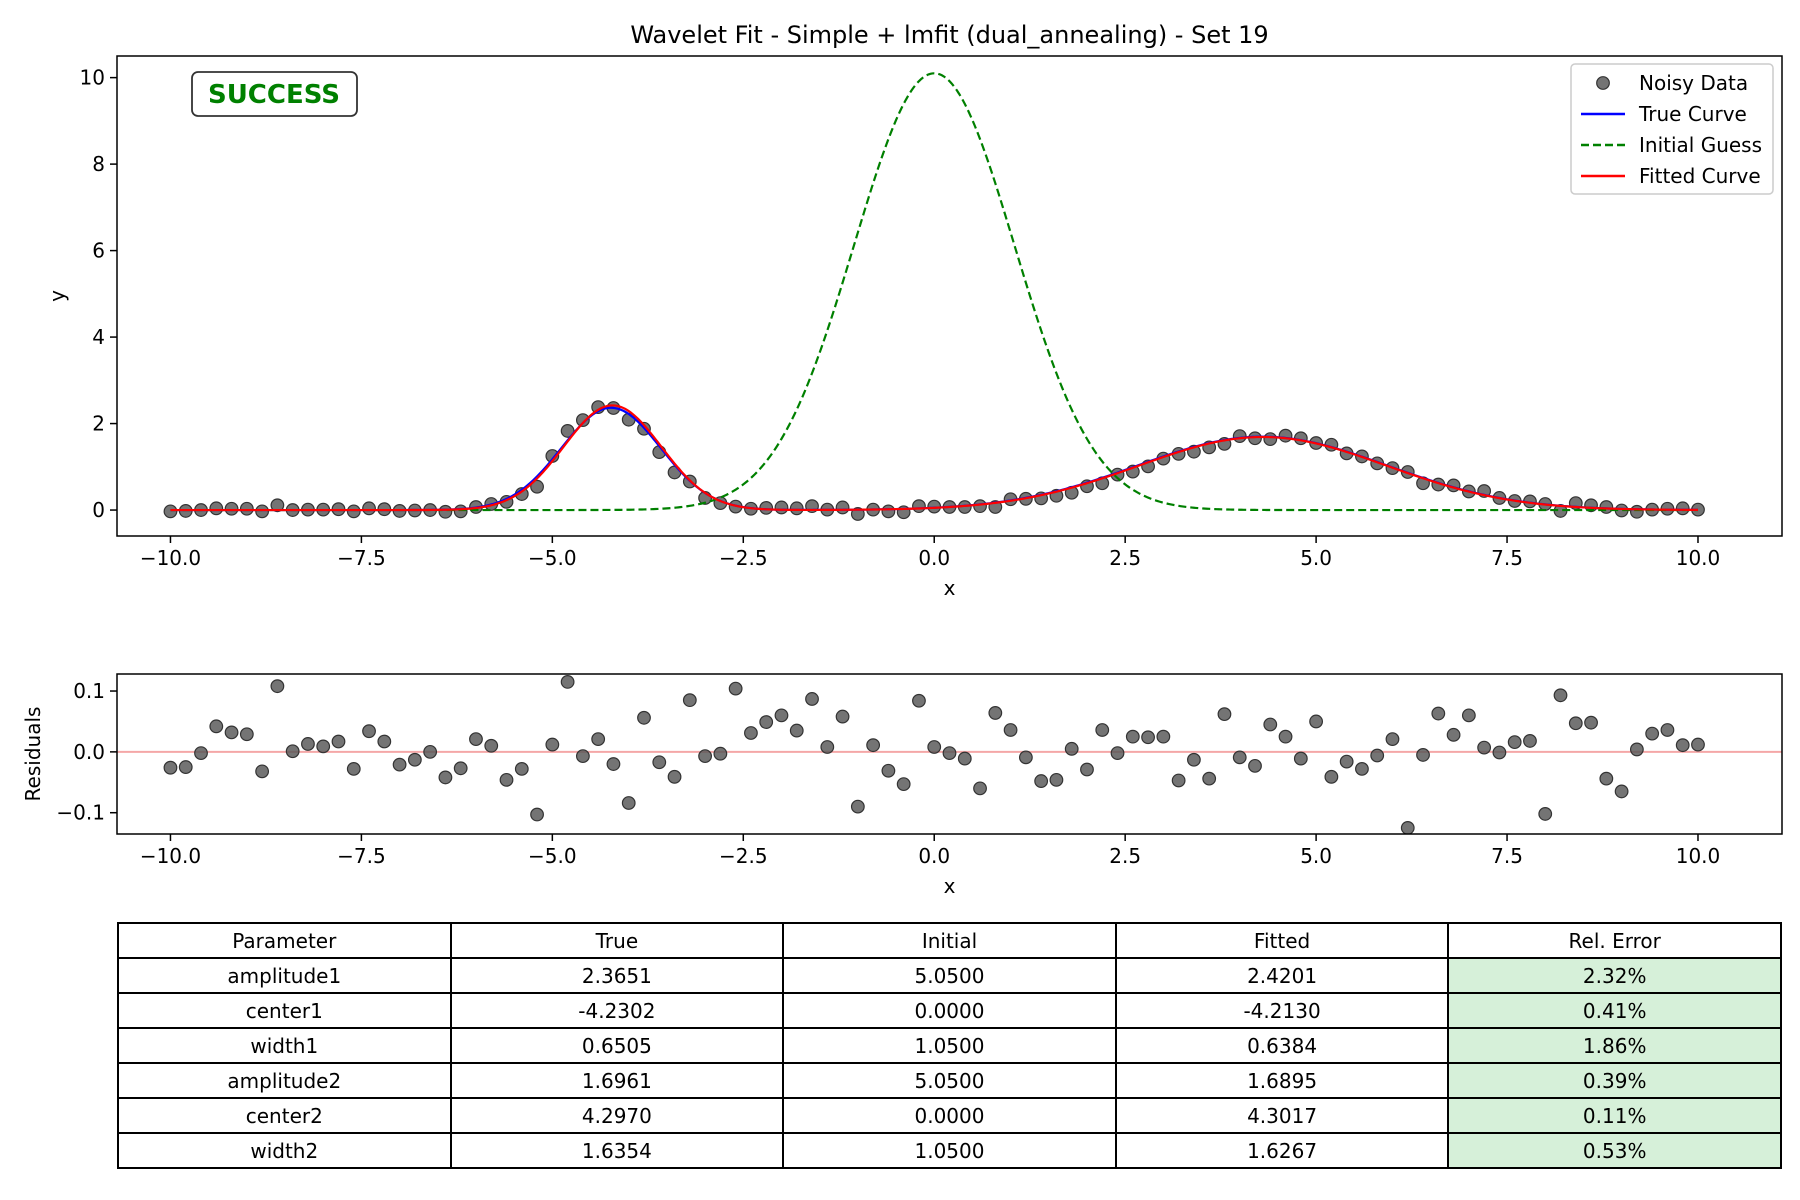  I want to click on series-noisy-data-points, so click(934, 460).